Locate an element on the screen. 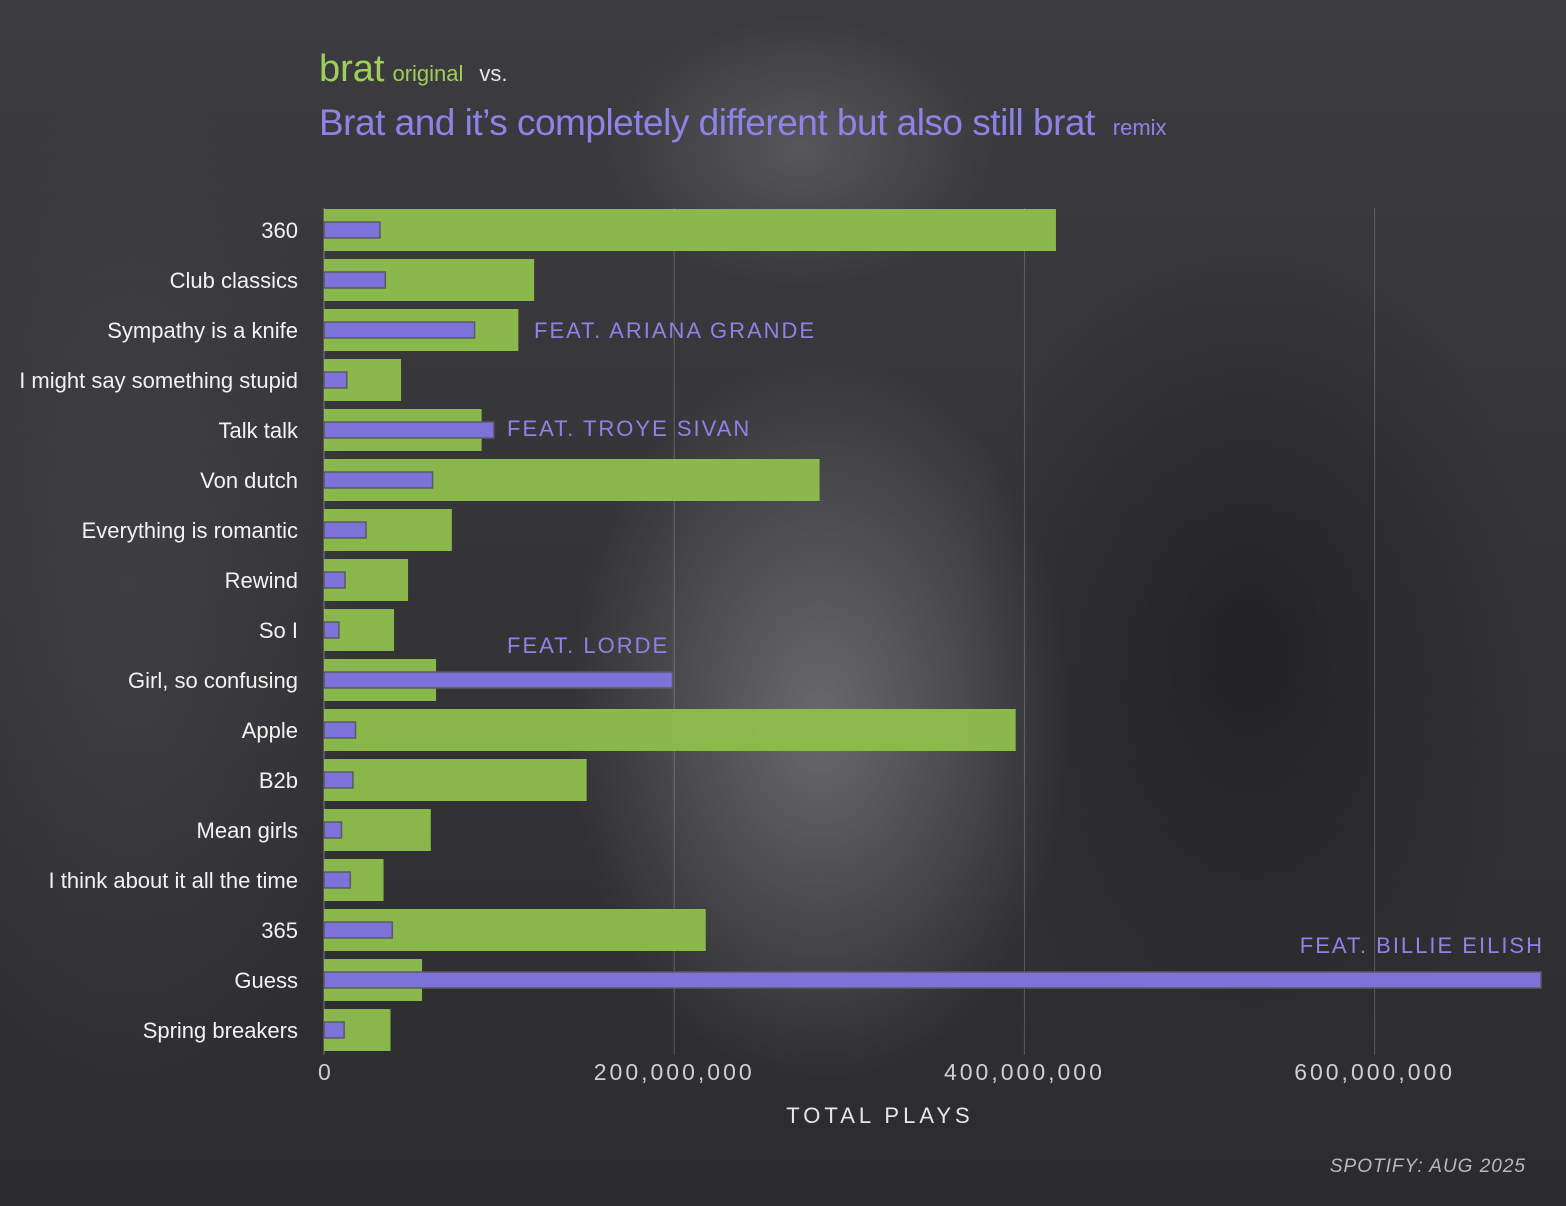 This screenshot has height=1206, width=1566. category-label: Von dutch is located at coordinates (249, 480).